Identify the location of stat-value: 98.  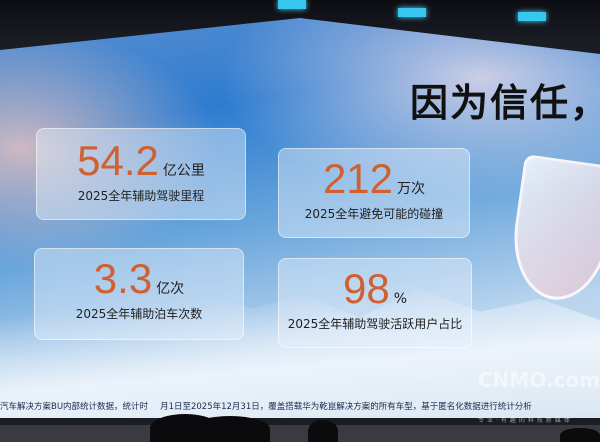
(366, 288).